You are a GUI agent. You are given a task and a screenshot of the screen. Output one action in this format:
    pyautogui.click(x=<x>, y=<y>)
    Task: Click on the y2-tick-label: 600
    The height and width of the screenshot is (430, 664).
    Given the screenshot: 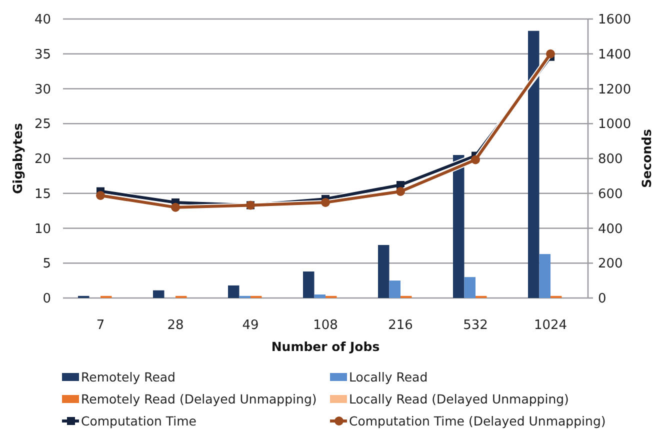 What is the action you would take?
    pyautogui.click(x=610, y=194)
    